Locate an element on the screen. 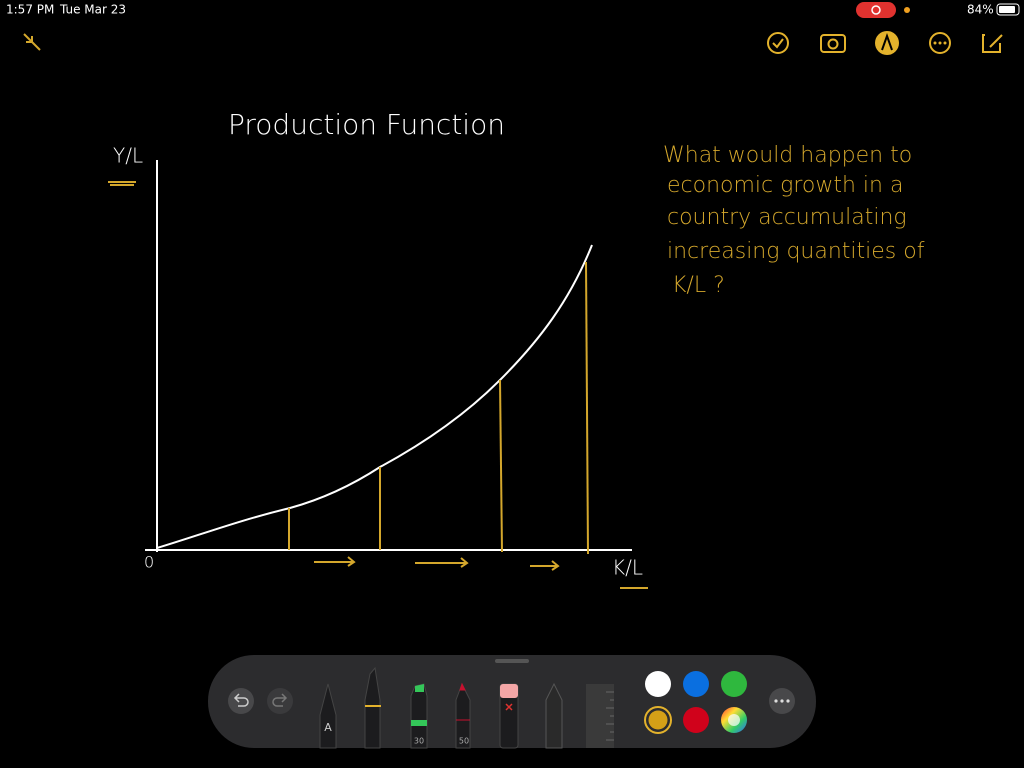 This screenshot has height=768, width=1024. done-check is located at coordinates (778, 43).